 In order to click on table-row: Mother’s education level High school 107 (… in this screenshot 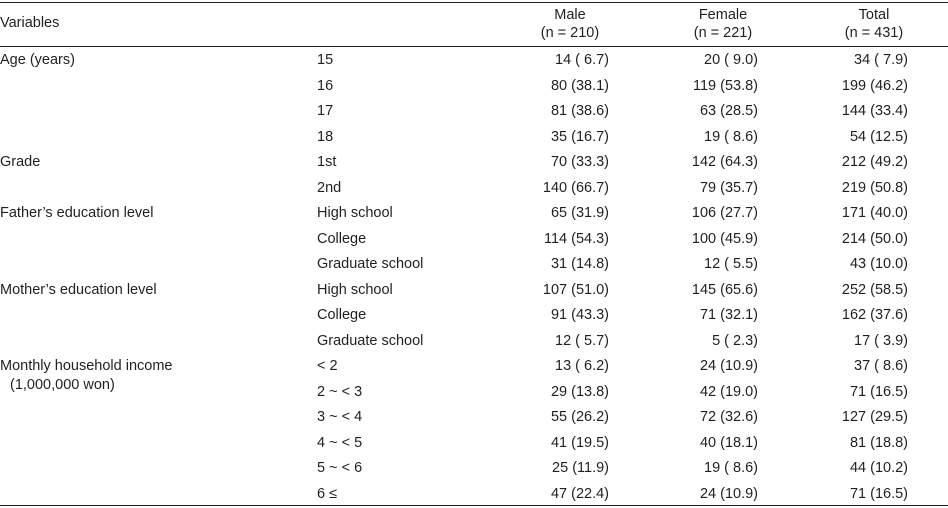, I will do `click(474, 291)`.